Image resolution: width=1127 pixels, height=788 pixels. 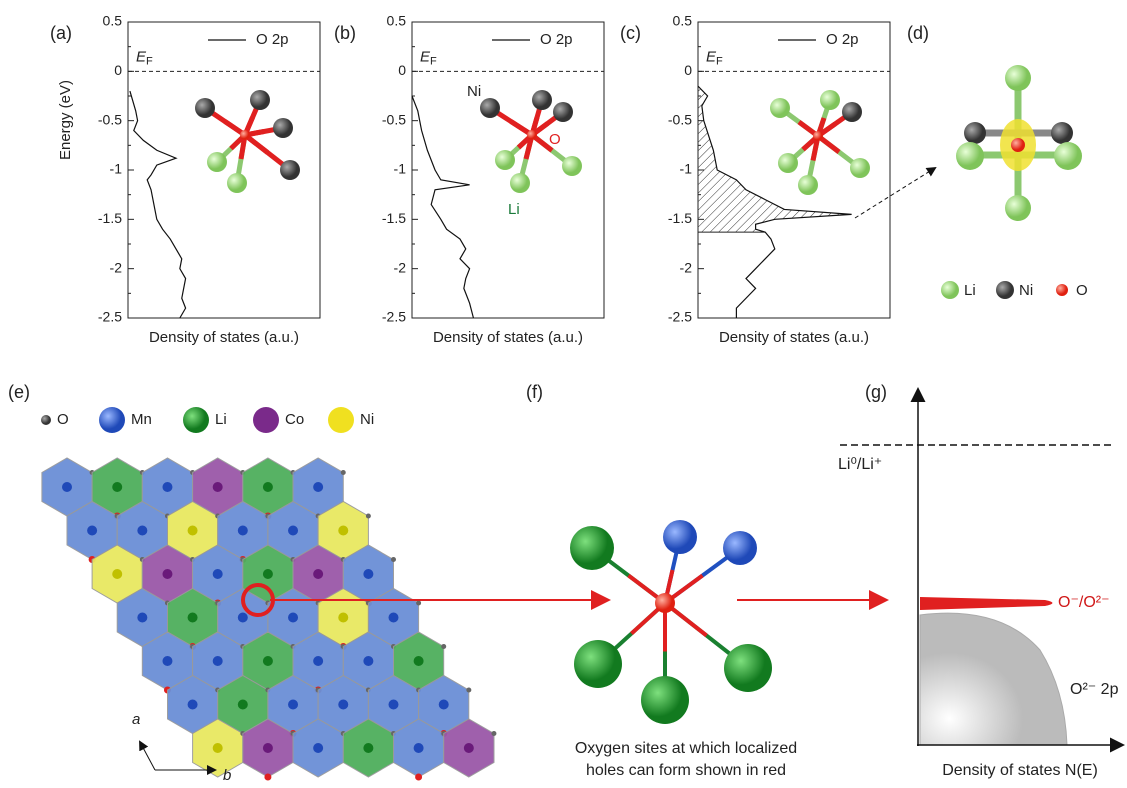 I want to click on legend-label: Ni, so click(x=1026, y=290).